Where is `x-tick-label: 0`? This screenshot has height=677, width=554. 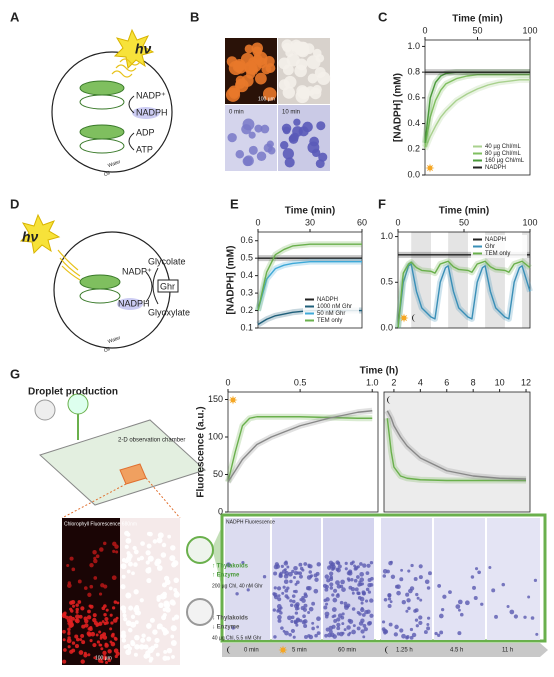 x-tick-label: 0 is located at coordinates (227, 382).